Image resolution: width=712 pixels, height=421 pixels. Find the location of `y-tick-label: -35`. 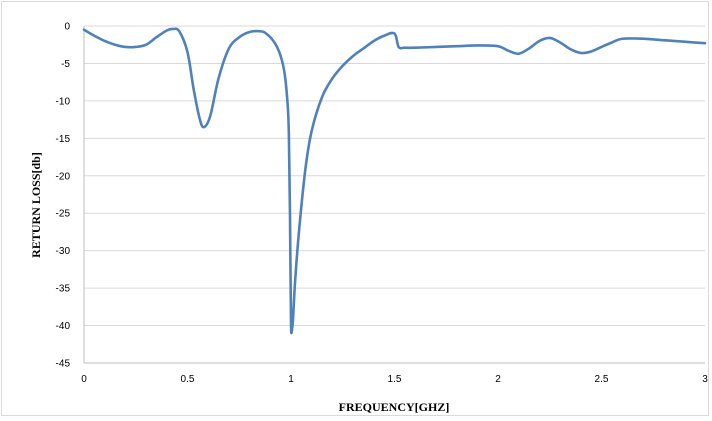

y-tick-label: -35 is located at coordinates (63, 289).